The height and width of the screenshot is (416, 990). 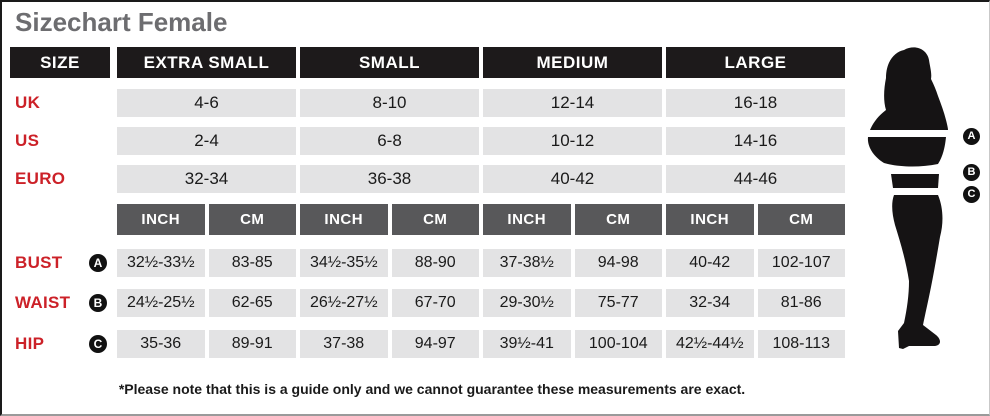 What do you see at coordinates (252, 344) in the screenshot?
I see `cell-hip-xs-cm: 89-91` at bounding box center [252, 344].